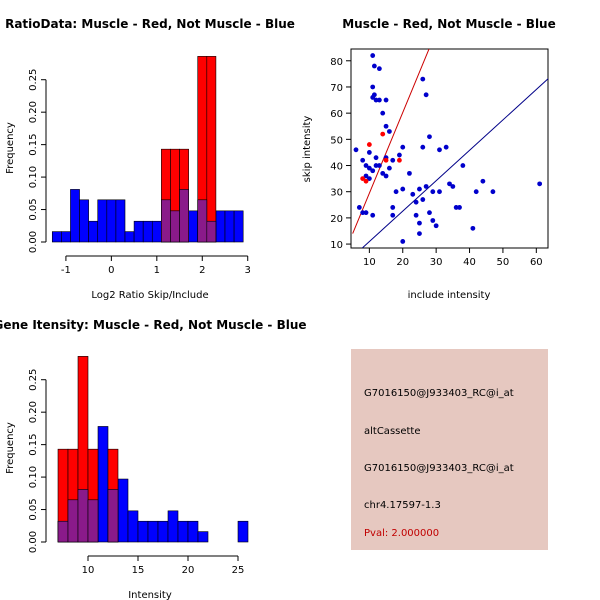 The height and width of the screenshot is (600, 600). What do you see at coordinates (33, 144) in the screenshot?
I see `hist1-y-tick-label-3: 0.15` at bounding box center [33, 144].